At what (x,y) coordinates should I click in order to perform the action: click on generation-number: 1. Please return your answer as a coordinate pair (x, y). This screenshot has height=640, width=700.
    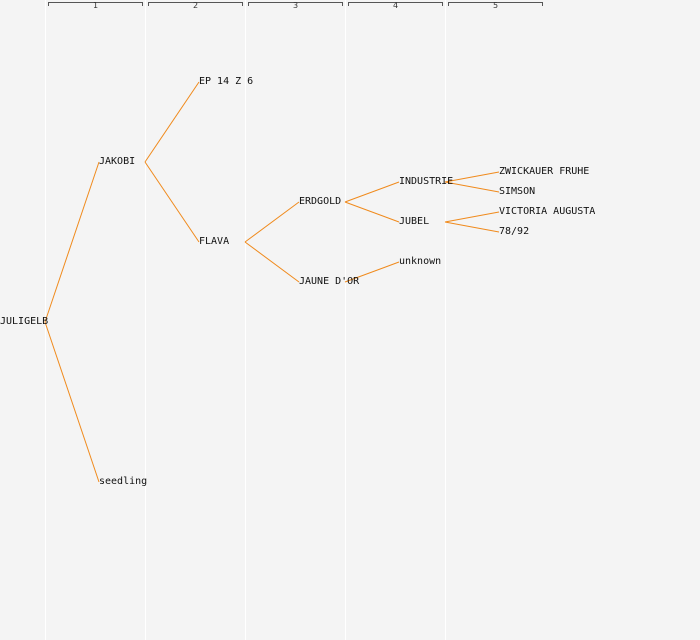
    Looking at the image, I should click on (95, 5).